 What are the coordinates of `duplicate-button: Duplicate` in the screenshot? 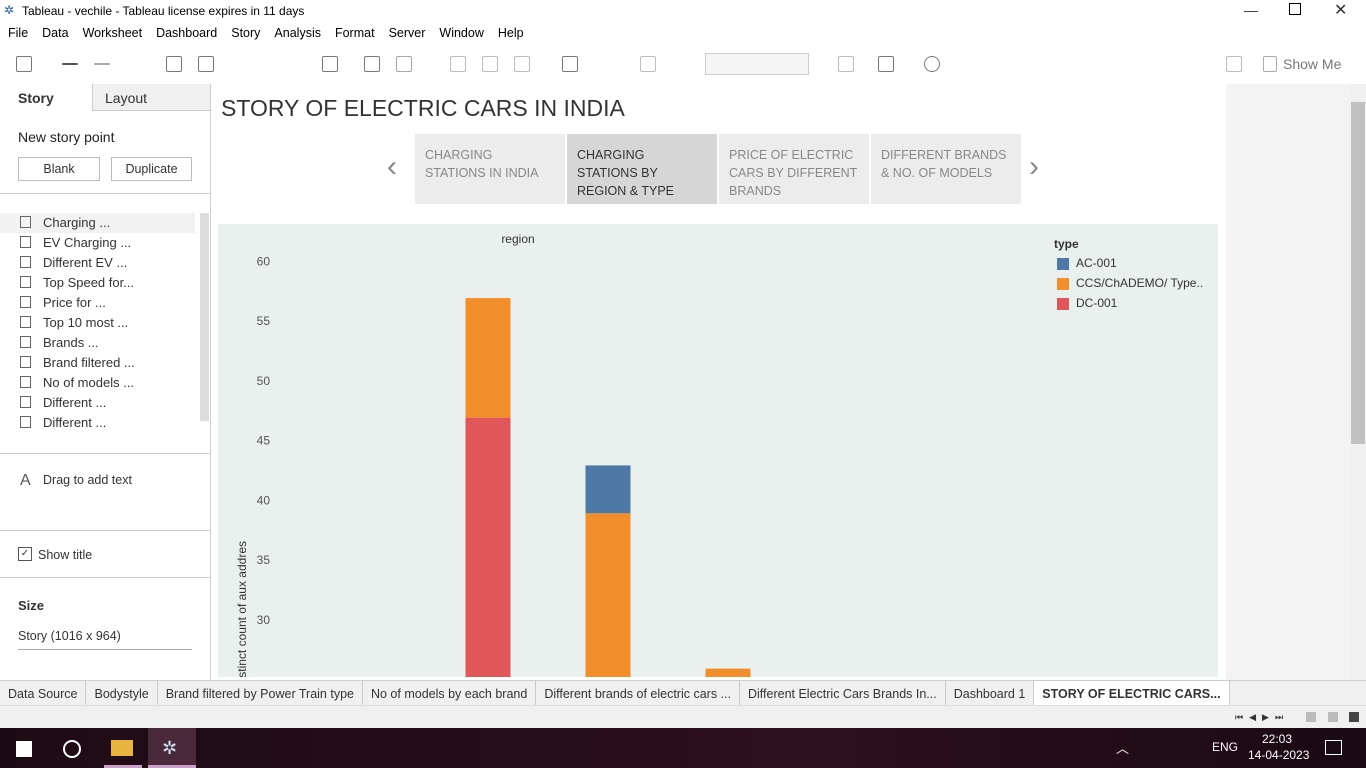 It's located at (151, 169).